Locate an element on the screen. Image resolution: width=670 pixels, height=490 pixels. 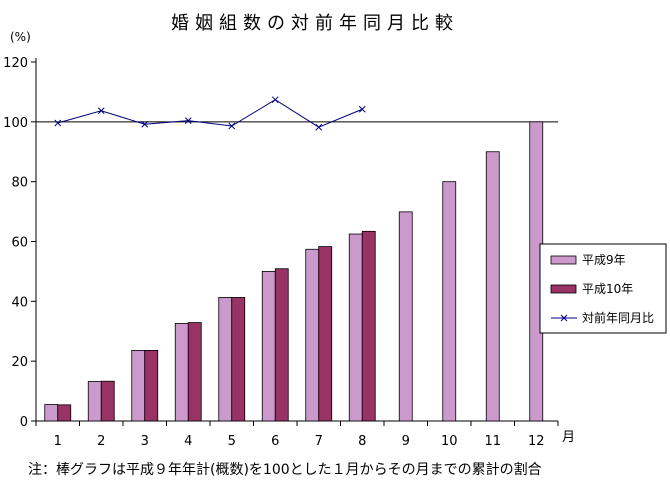
y-tick-label: 120 is located at coordinates (15, 63).